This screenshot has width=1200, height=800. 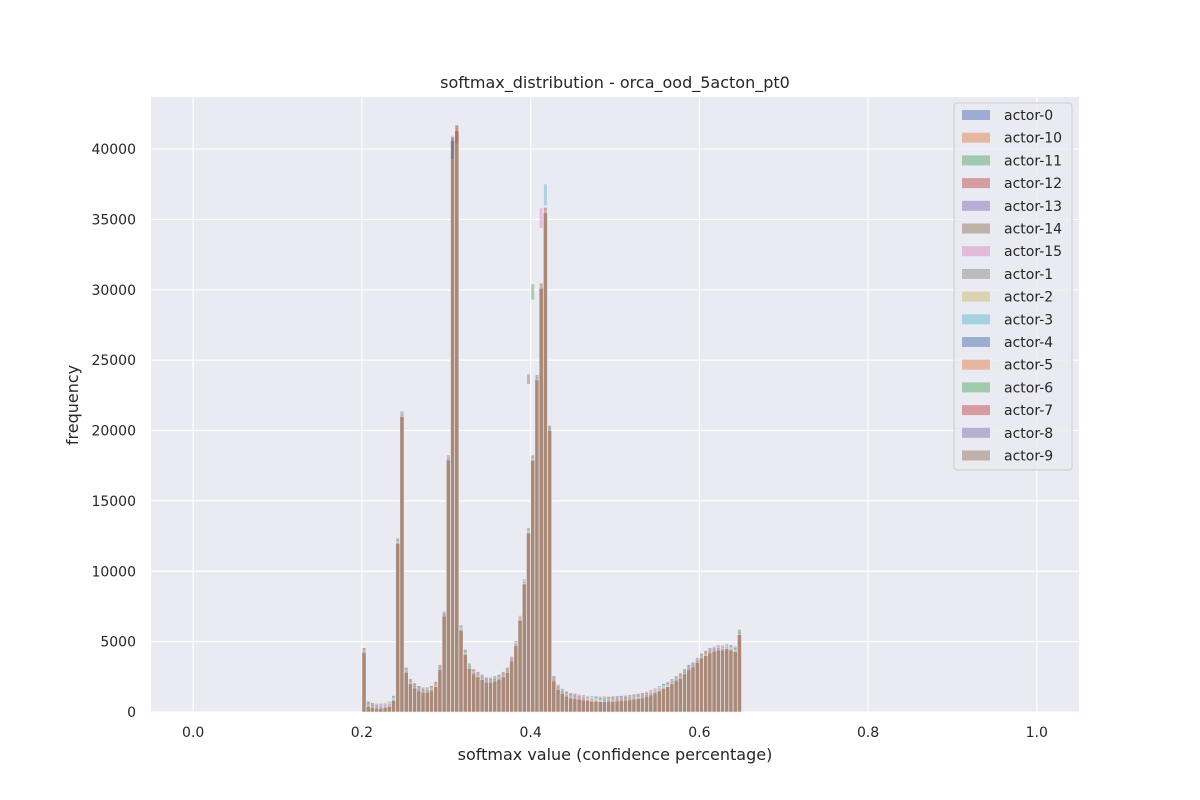 What do you see at coordinates (545, 195) in the screenshot?
I see `peak-overlap-band` at bounding box center [545, 195].